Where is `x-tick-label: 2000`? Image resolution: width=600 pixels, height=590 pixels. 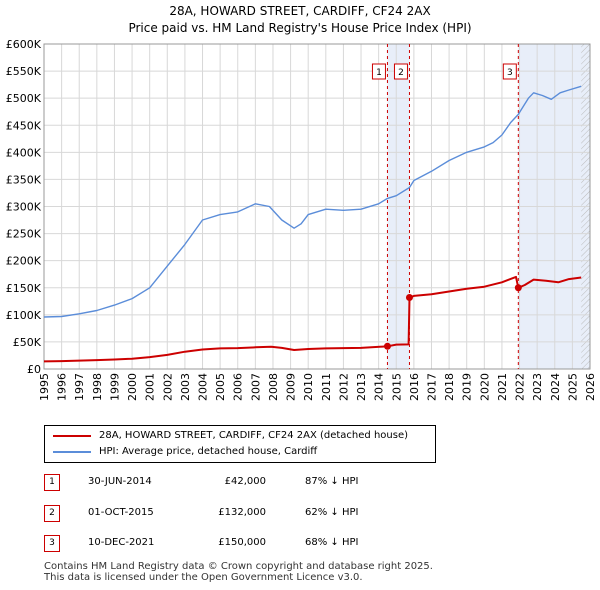 x-tick-label: 2000 is located at coordinates (132, 387).